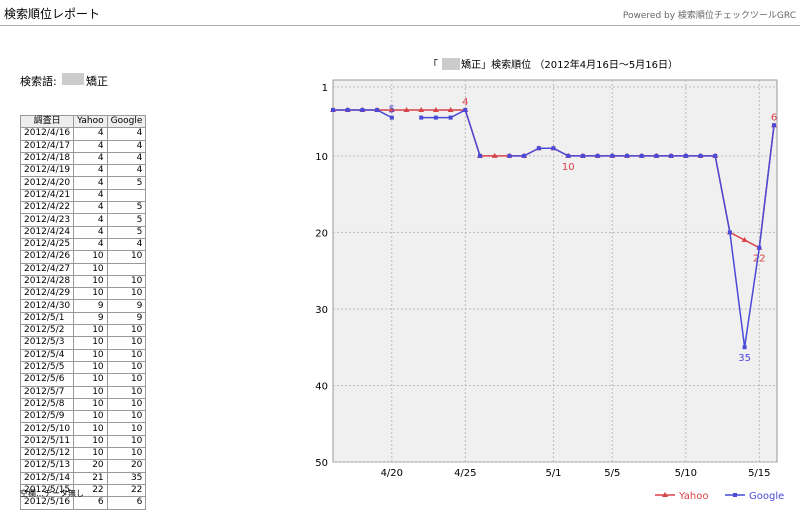  Describe the element at coordinates (465, 473) in the screenshot. I see `x-tick-label: 4/25` at that location.